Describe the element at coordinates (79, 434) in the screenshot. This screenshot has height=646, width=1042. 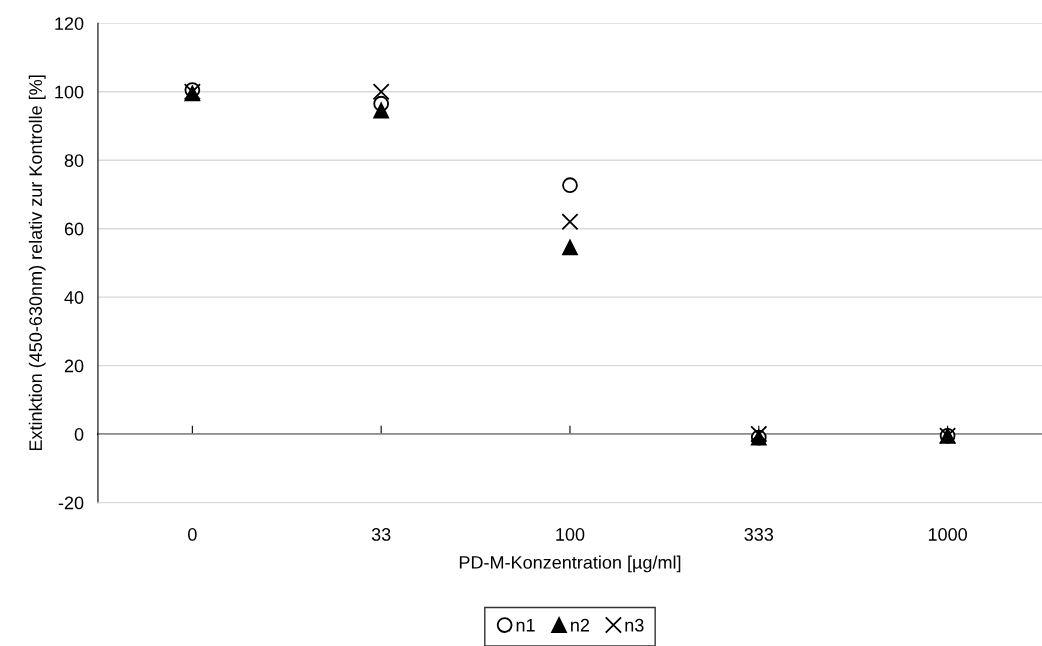
I see `y-tick-label: 0` at that location.